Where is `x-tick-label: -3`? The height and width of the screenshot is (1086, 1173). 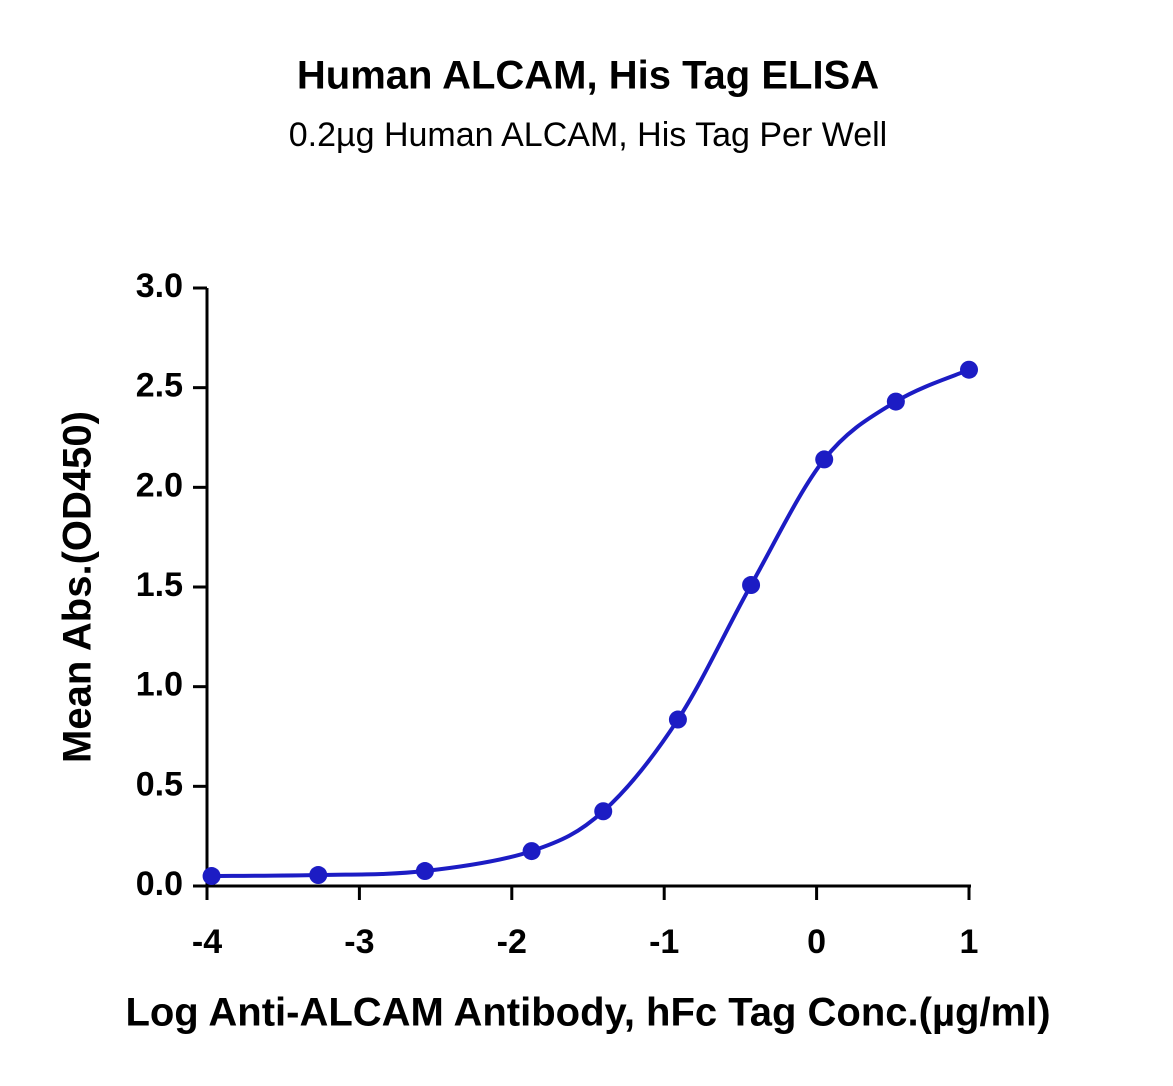
x-tick-label: -3 is located at coordinates (359, 942).